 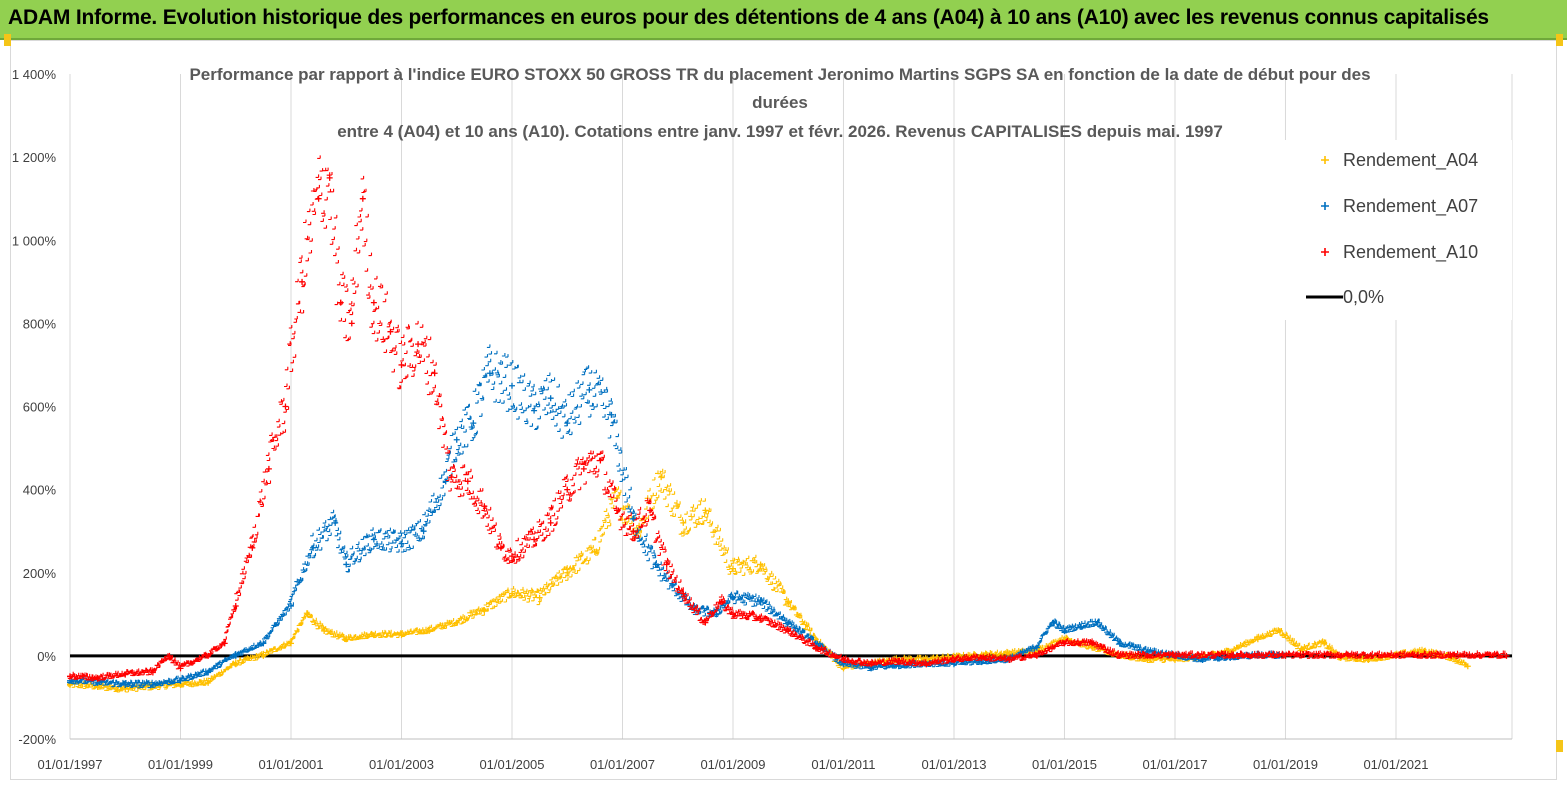 I want to click on y-tick-label: 1 000%, so click(x=34, y=240).